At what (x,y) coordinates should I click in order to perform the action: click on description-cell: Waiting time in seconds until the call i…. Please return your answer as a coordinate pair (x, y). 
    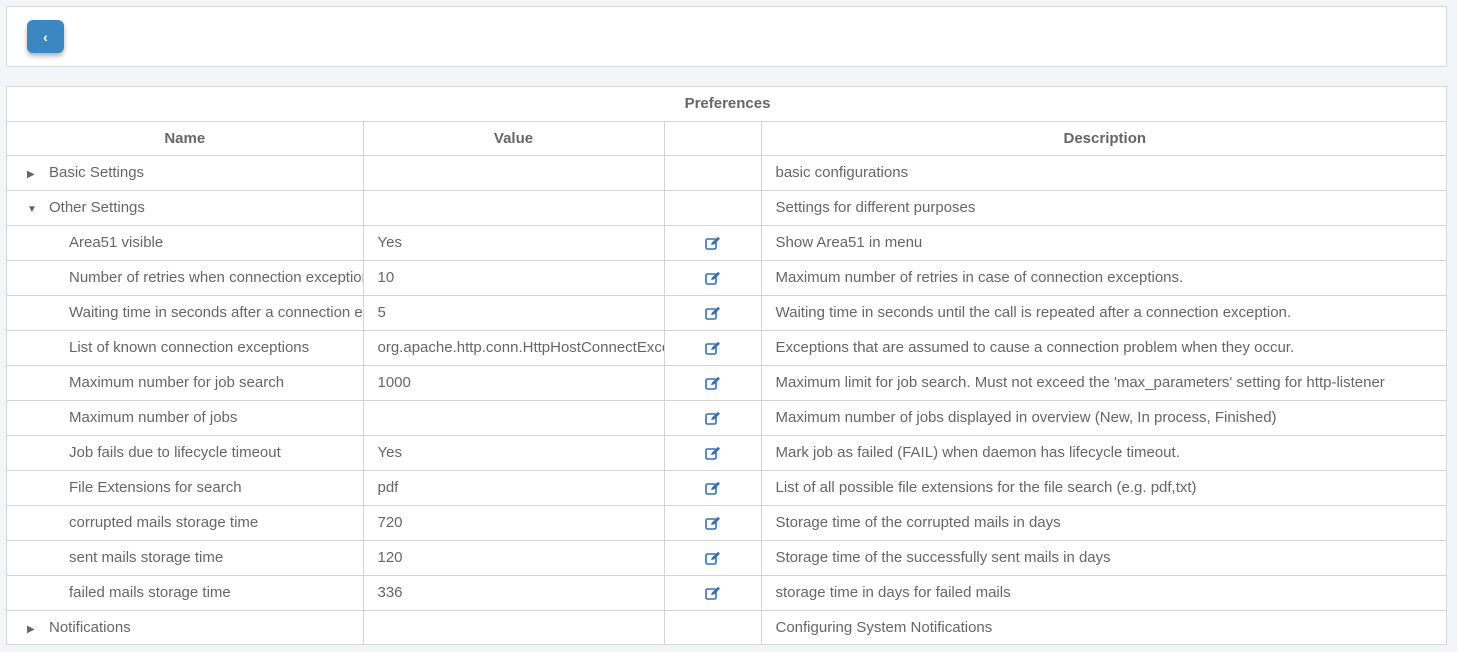
    Looking at the image, I should click on (1103, 312).